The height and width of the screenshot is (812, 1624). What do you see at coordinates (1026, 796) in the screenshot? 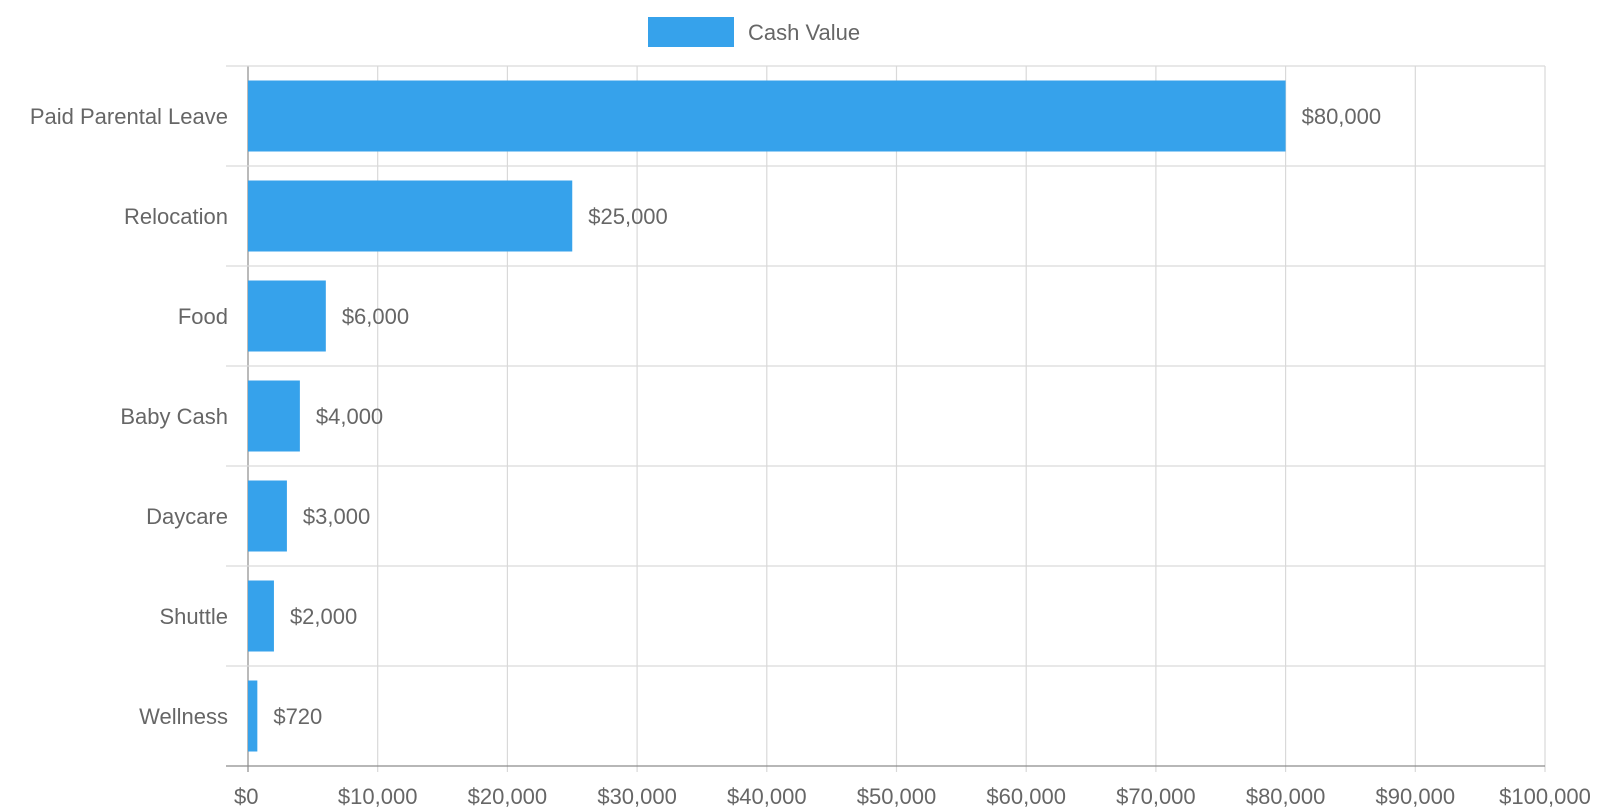
I see `x-tick-label: $60,000` at bounding box center [1026, 796].